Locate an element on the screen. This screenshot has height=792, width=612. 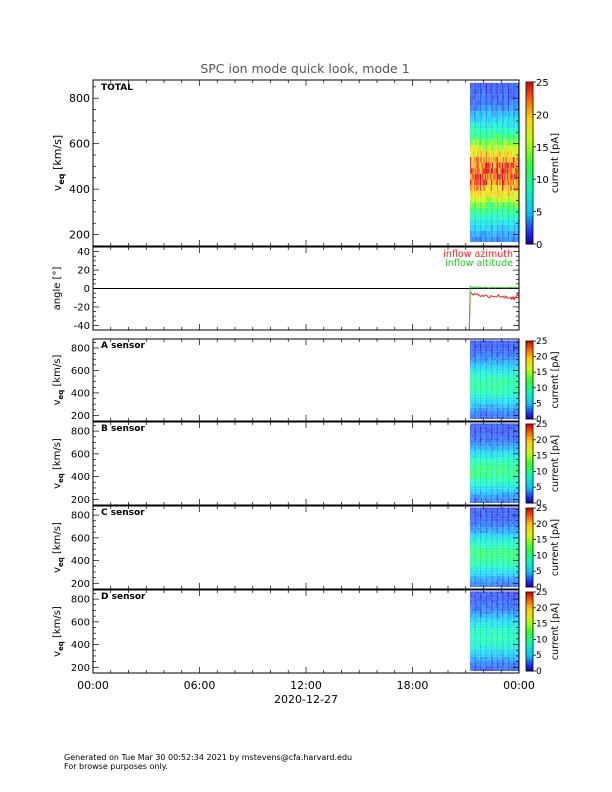
y-tick-label: 800 is located at coordinates (79, 98).